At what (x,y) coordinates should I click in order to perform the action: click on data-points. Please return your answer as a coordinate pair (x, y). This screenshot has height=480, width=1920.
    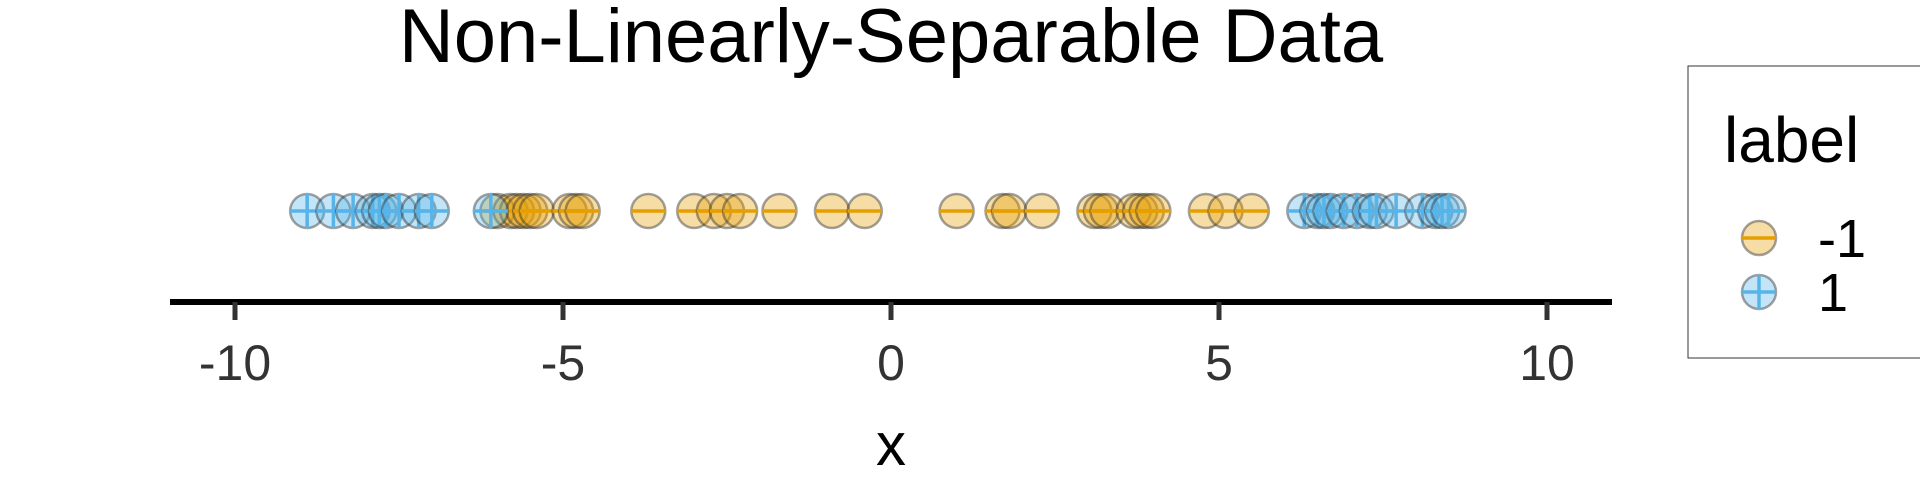
    Looking at the image, I should click on (877, 211).